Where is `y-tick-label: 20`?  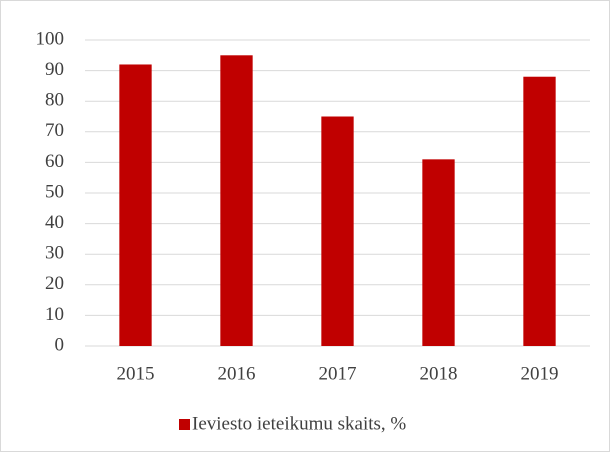
y-tick-label: 20 is located at coordinates (54, 283).